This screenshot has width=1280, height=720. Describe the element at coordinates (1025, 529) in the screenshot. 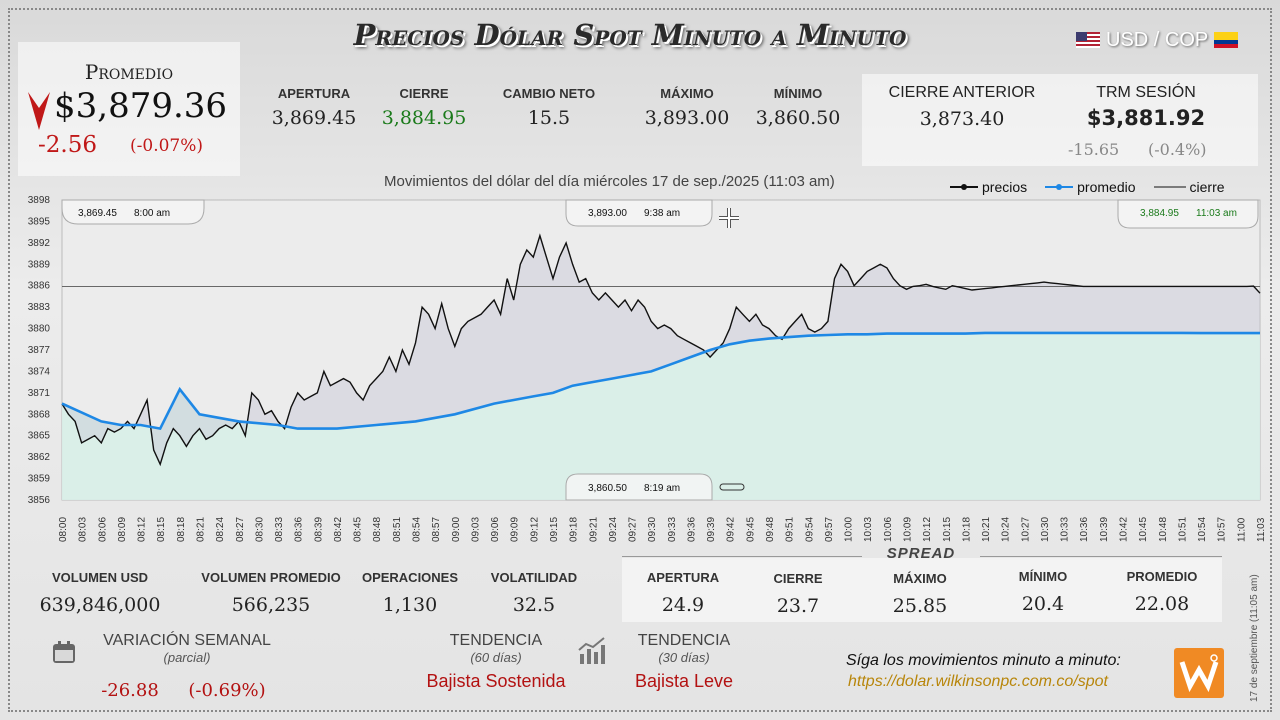

I see `x-tick-label: 10:27` at that location.